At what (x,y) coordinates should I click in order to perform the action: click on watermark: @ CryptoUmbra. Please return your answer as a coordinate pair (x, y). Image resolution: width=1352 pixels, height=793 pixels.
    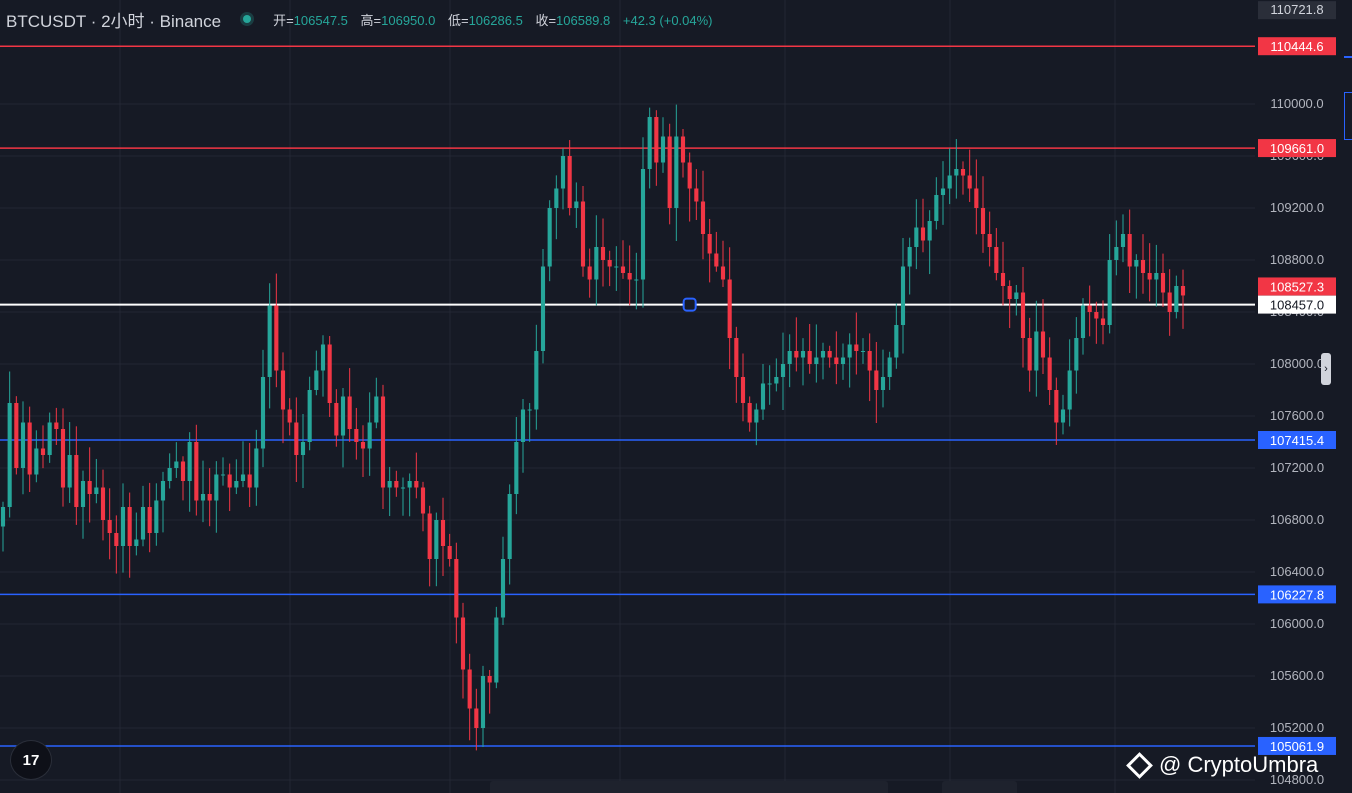
    Looking at the image, I should click on (1222, 765).